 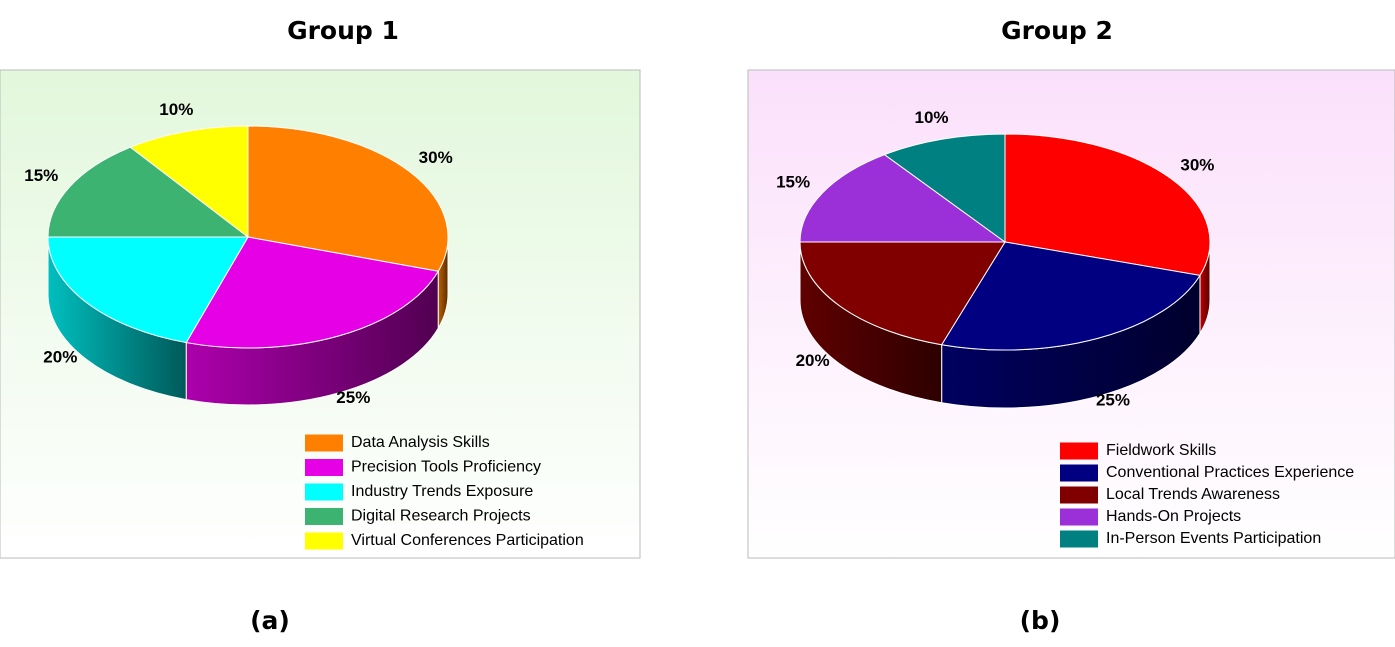 What do you see at coordinates (1193, 494) in the screenshot?
I see `legend-label: Local Trends Awareness` at bounding box center [1193, 494].